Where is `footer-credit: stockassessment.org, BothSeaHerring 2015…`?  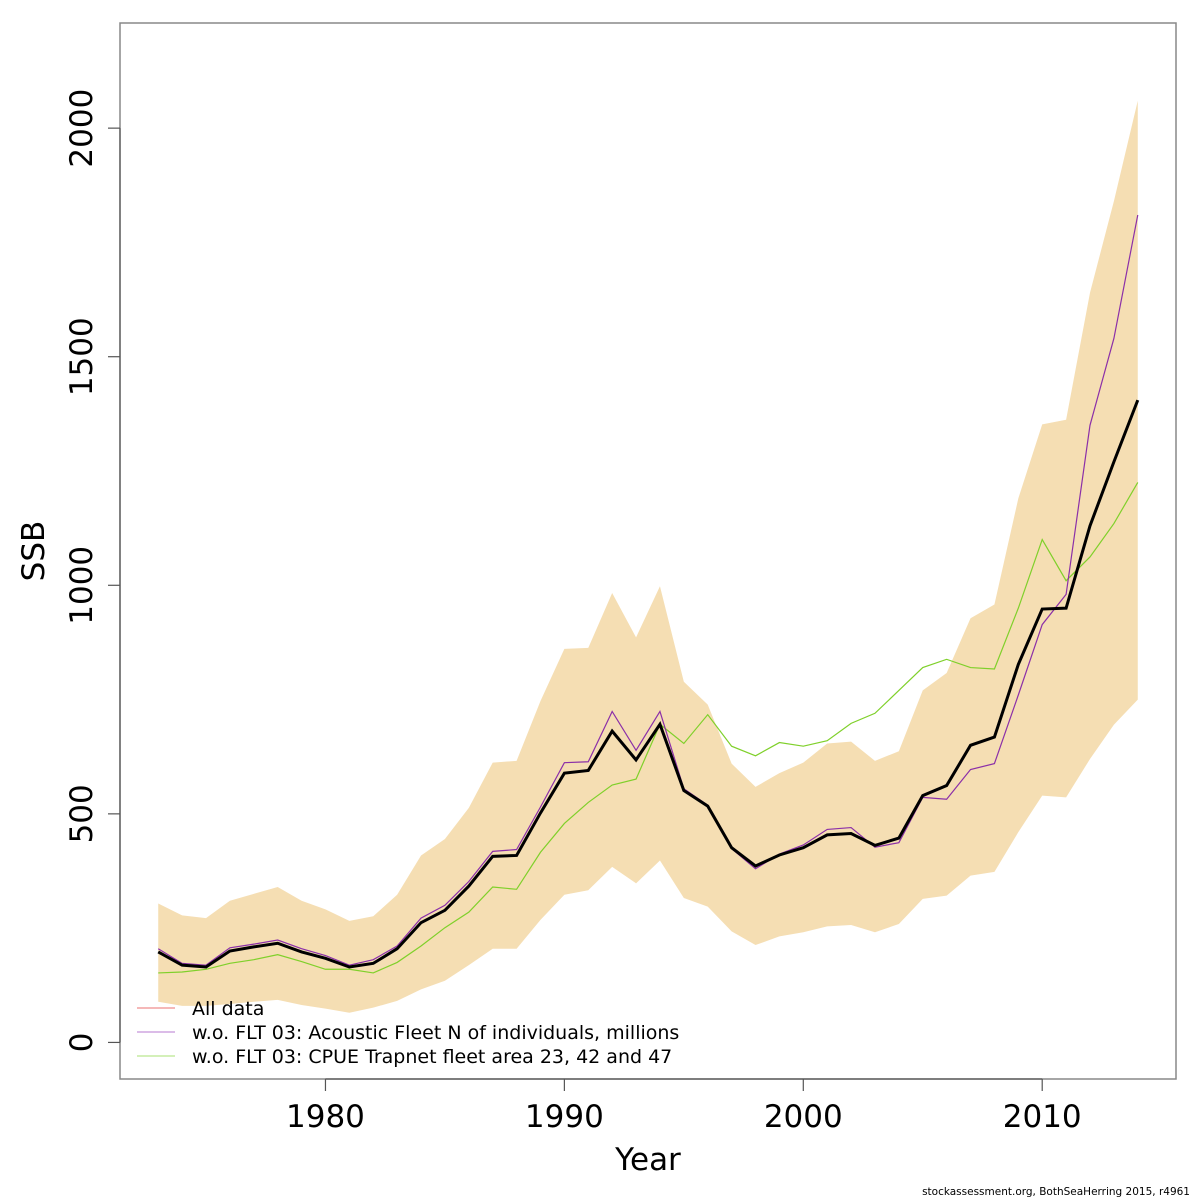 footer-credit: stockassessment.org, BothSeaHerring 2015… is located at coordinates (1056, 1192).